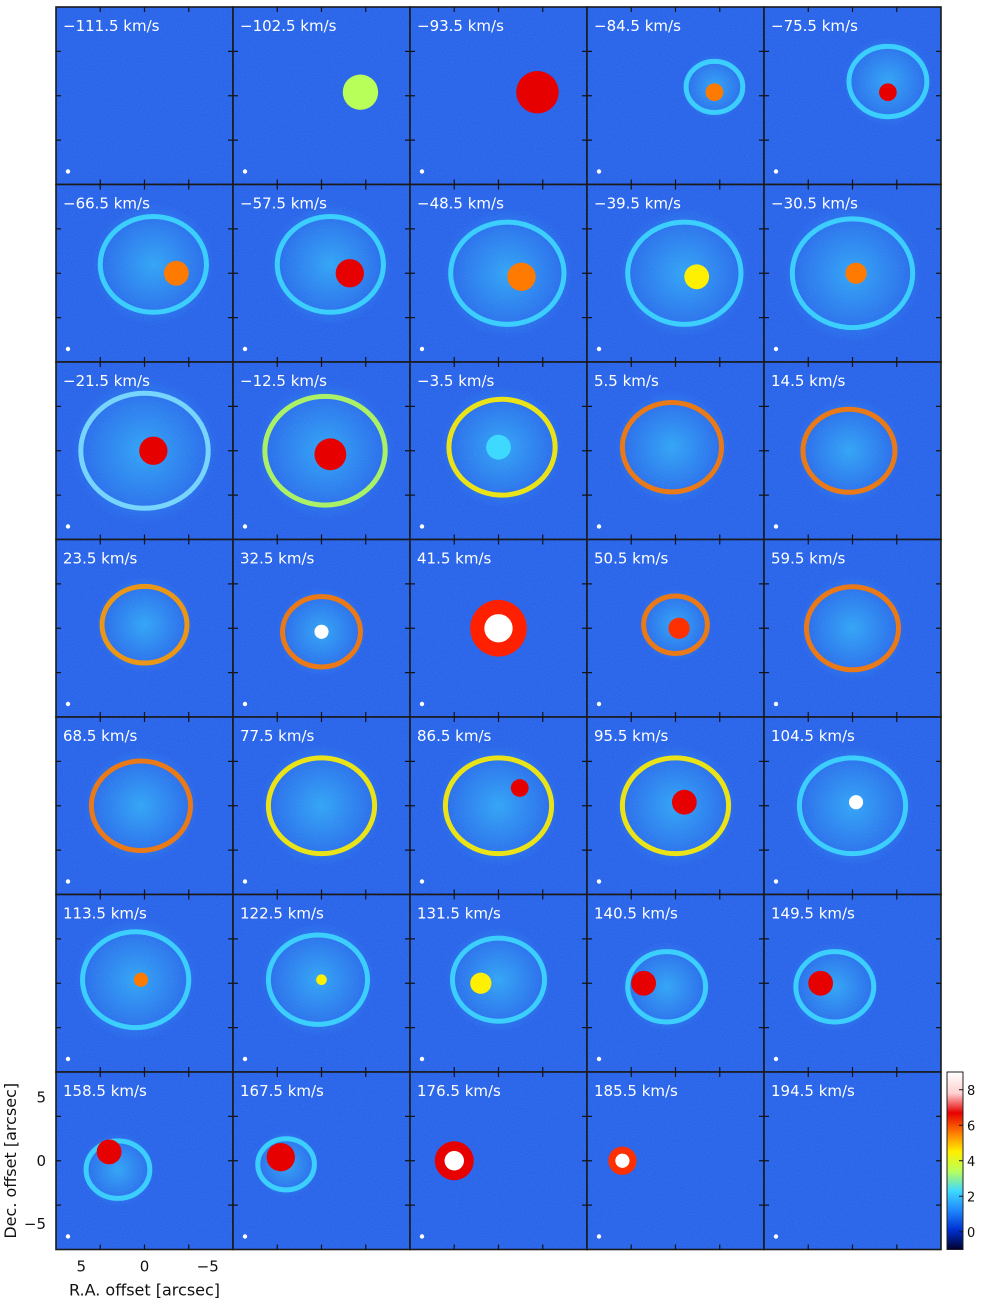 This screenshot has height=1299, width=981. Describe the element at coordinates (852, 451) in the screenshot. I see `channel-panel: 14.5 km/s` at that location.